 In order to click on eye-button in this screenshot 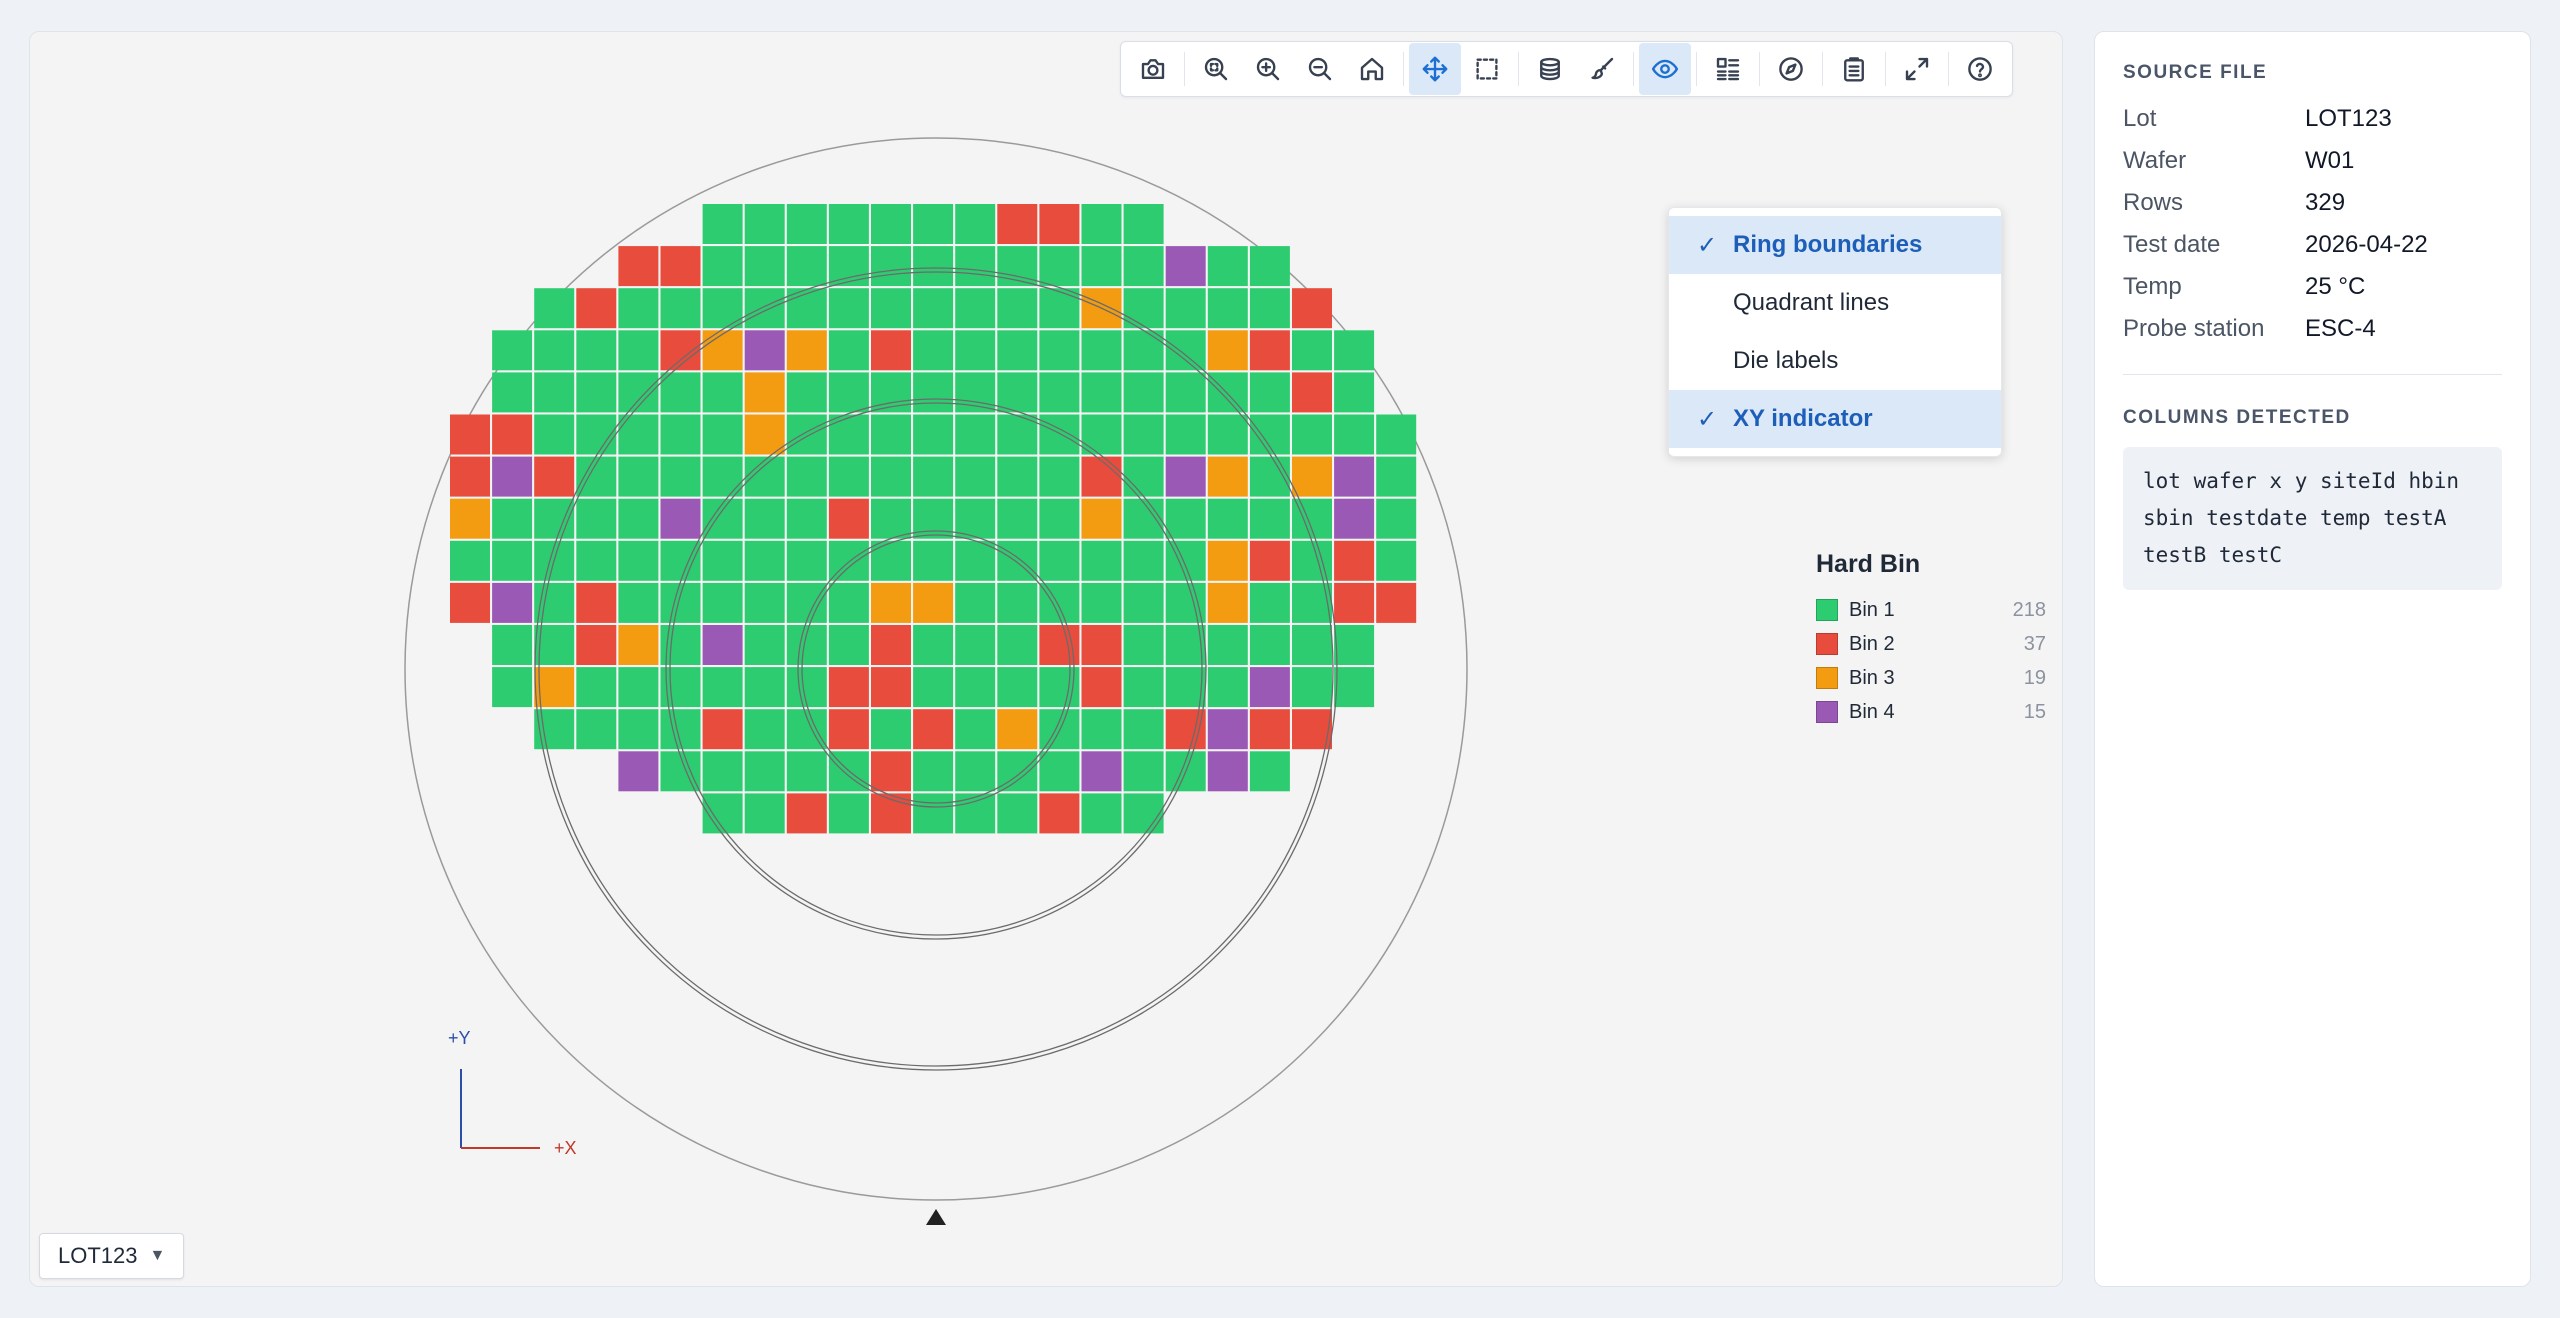, I will do `click(1665, 69)`.